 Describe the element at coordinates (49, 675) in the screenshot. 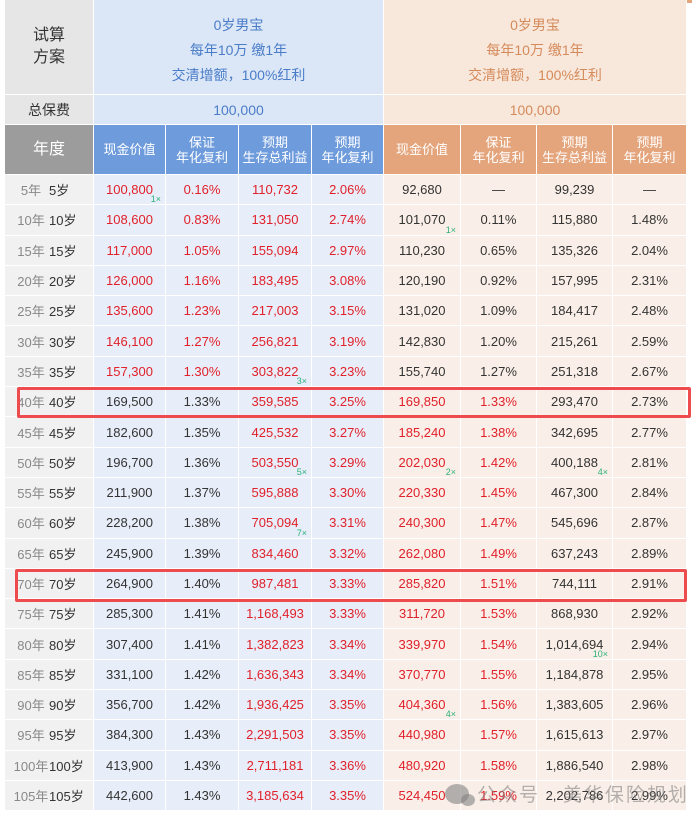

I see `year-cell: 85年 85岁` at that location.